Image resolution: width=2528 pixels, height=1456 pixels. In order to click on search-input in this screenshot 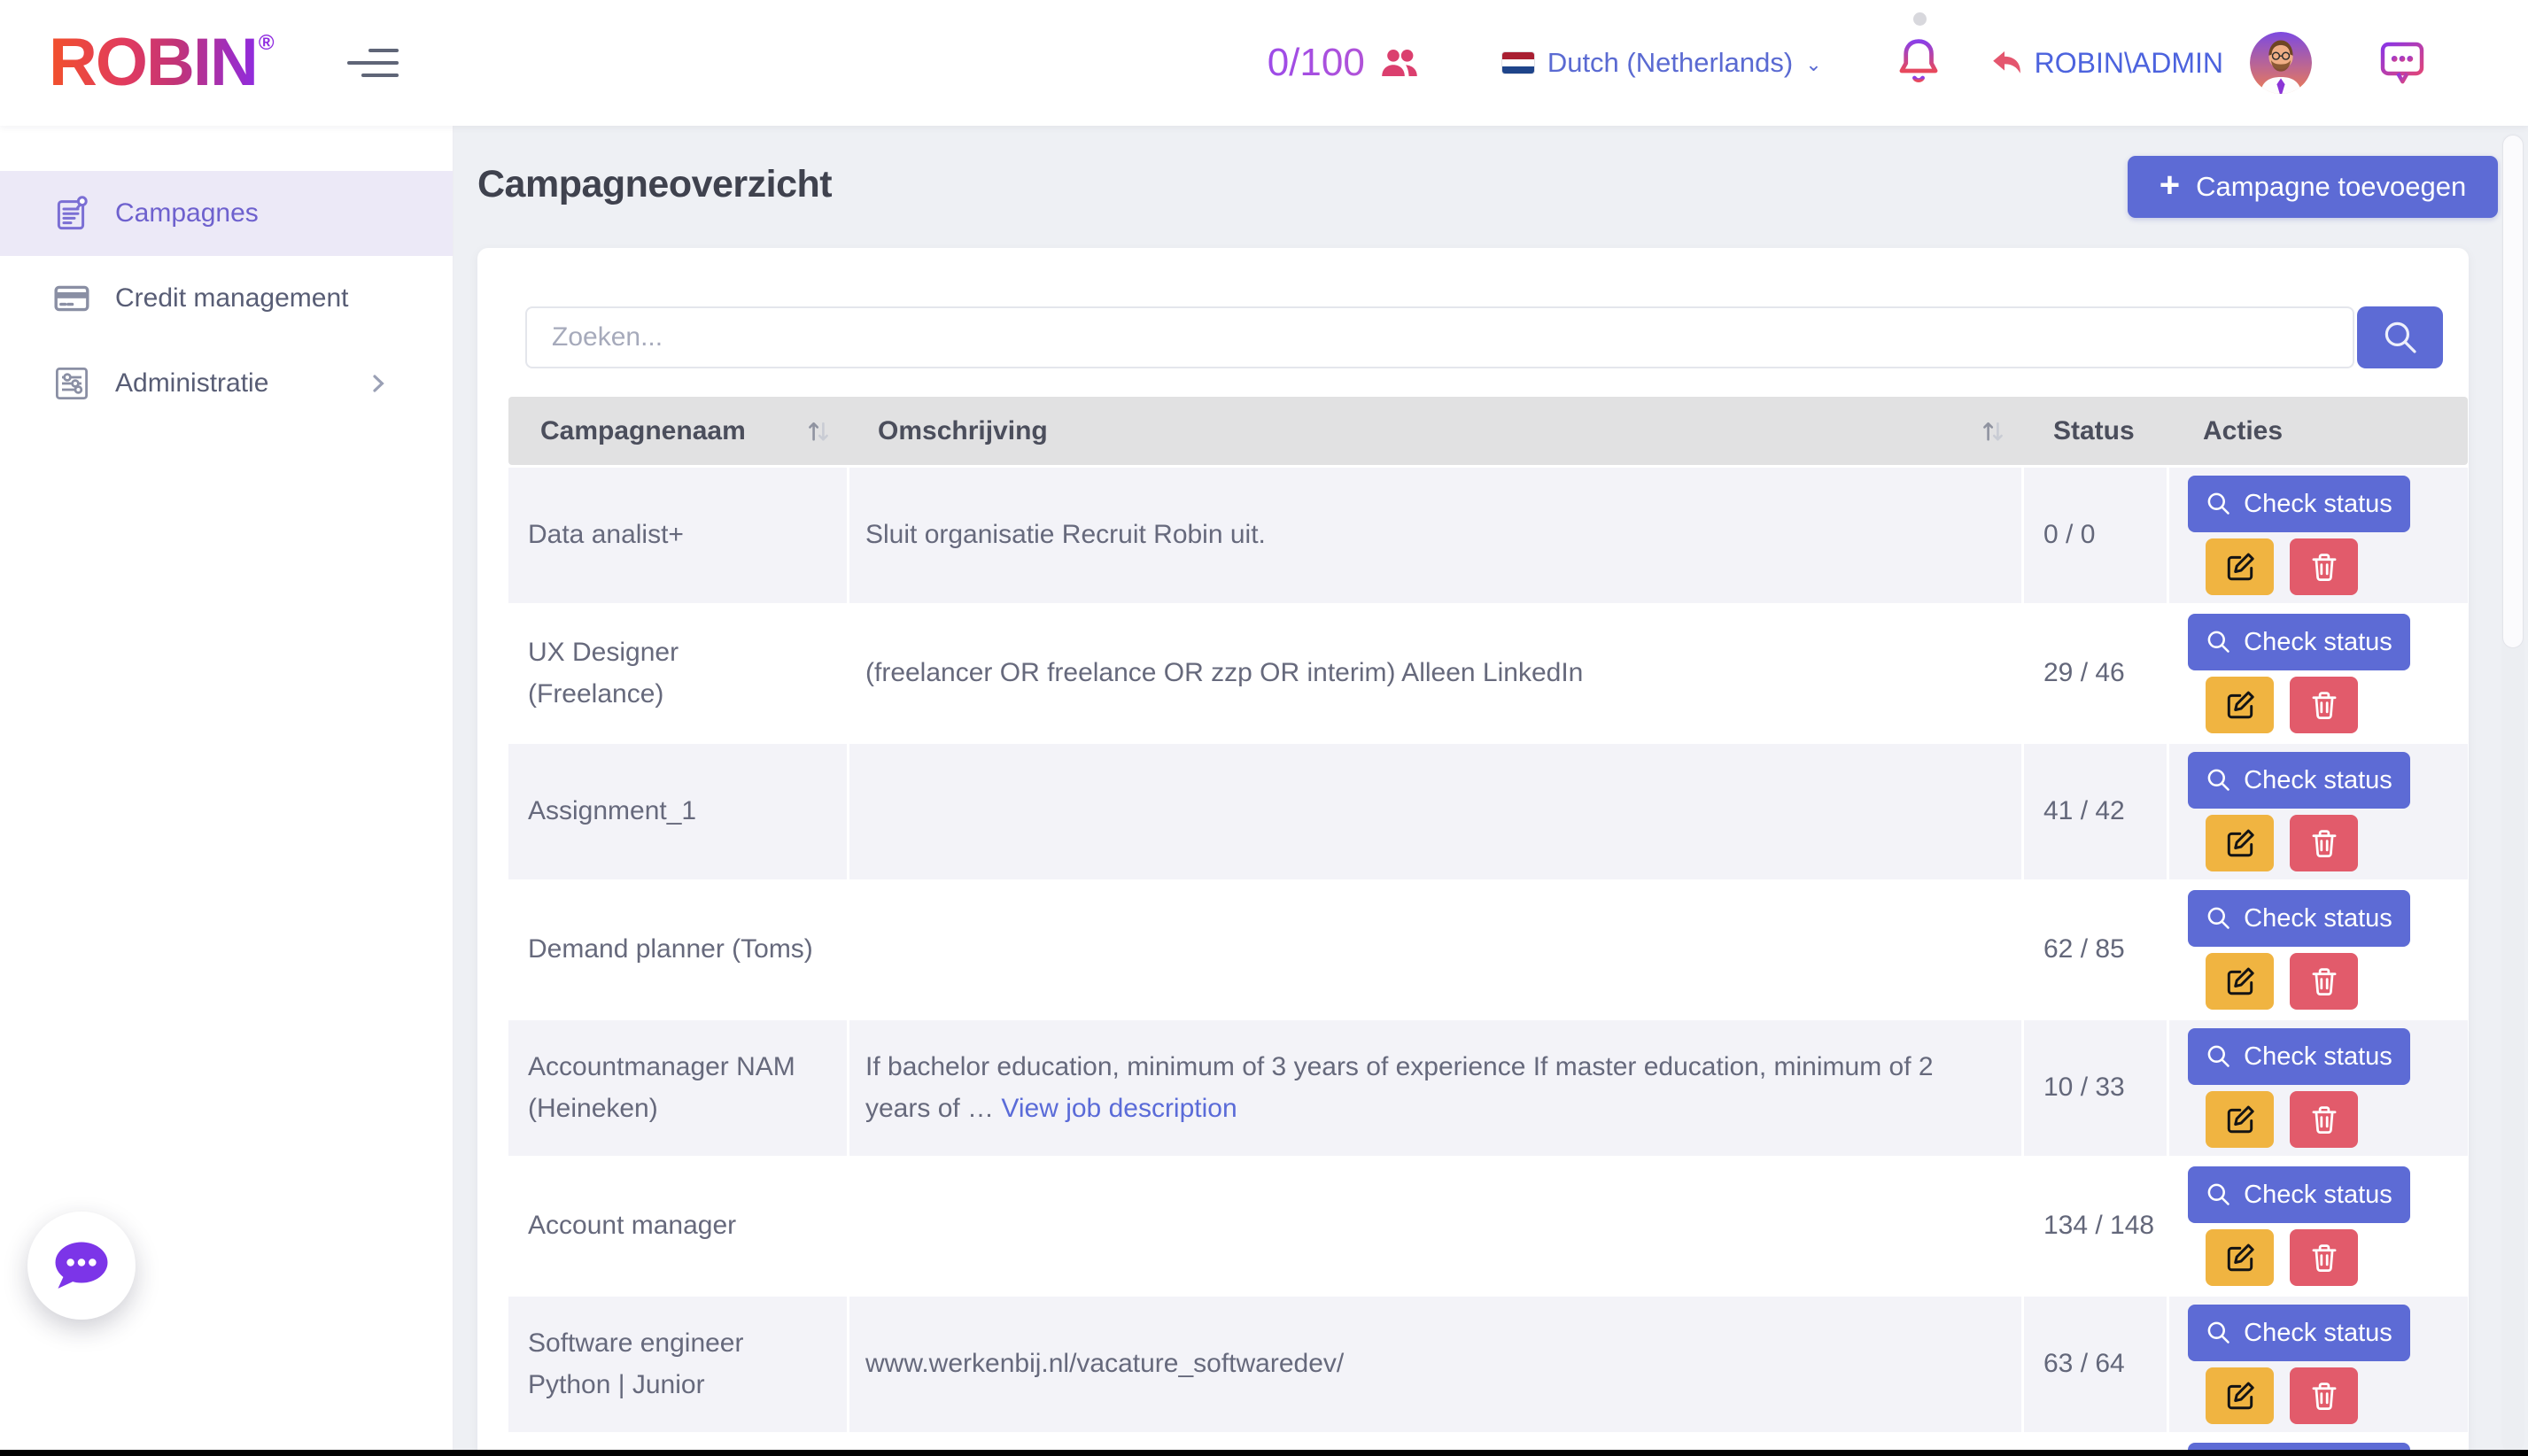, I will do `click(1439, 337)`.